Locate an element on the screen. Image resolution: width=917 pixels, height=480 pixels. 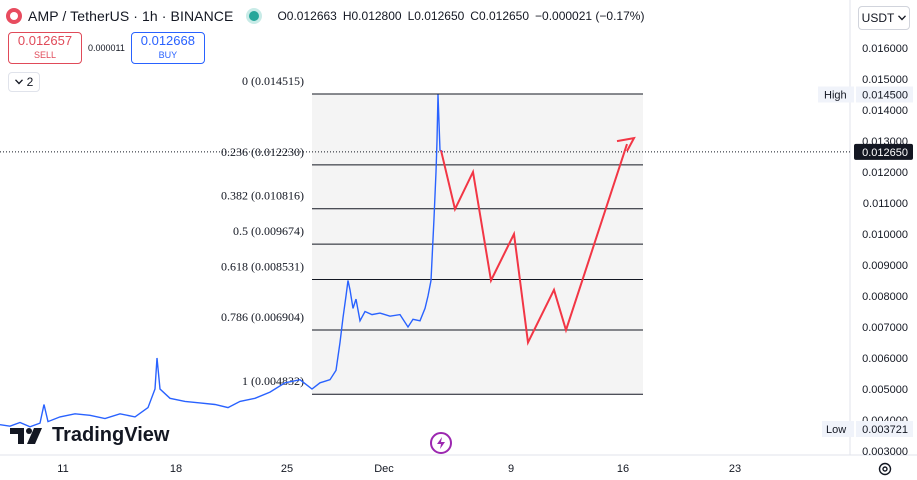
price-axis-tick: 0.016000 is located at coordinates (885, 49).